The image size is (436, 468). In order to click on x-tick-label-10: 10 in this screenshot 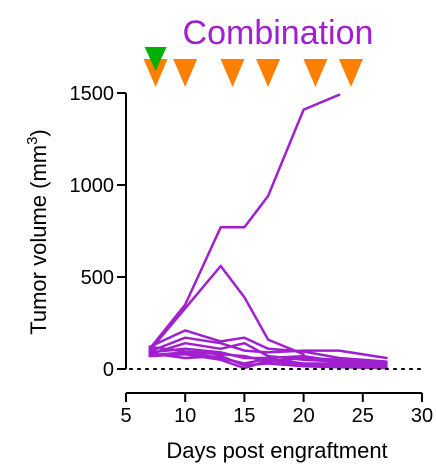, I will do `click(185, 416)`.